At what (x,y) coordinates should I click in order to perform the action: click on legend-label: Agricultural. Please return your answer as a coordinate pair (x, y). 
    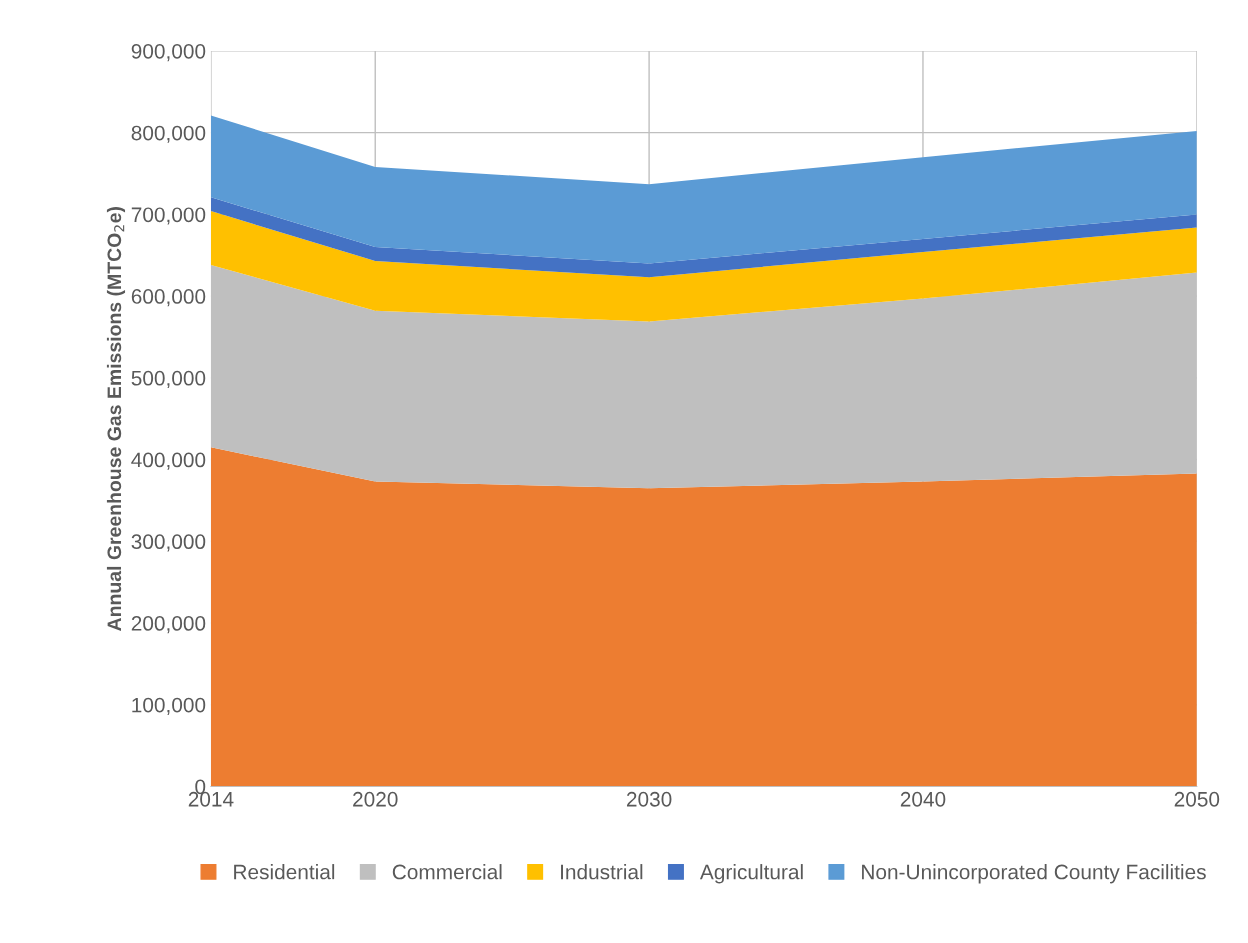
    Looking at the image, I should click on (751, 874).